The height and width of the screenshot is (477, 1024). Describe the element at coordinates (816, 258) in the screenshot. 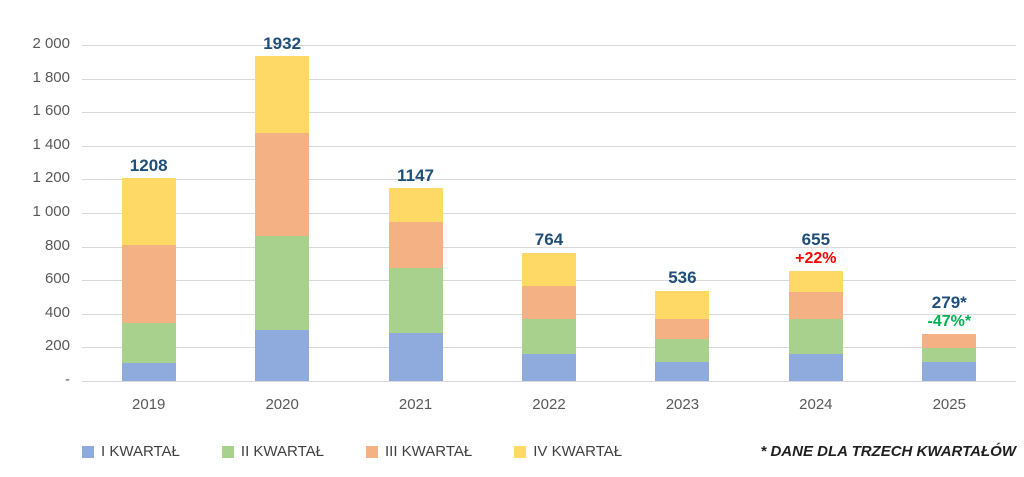

I see `bar-annotation: +22%` at that location.